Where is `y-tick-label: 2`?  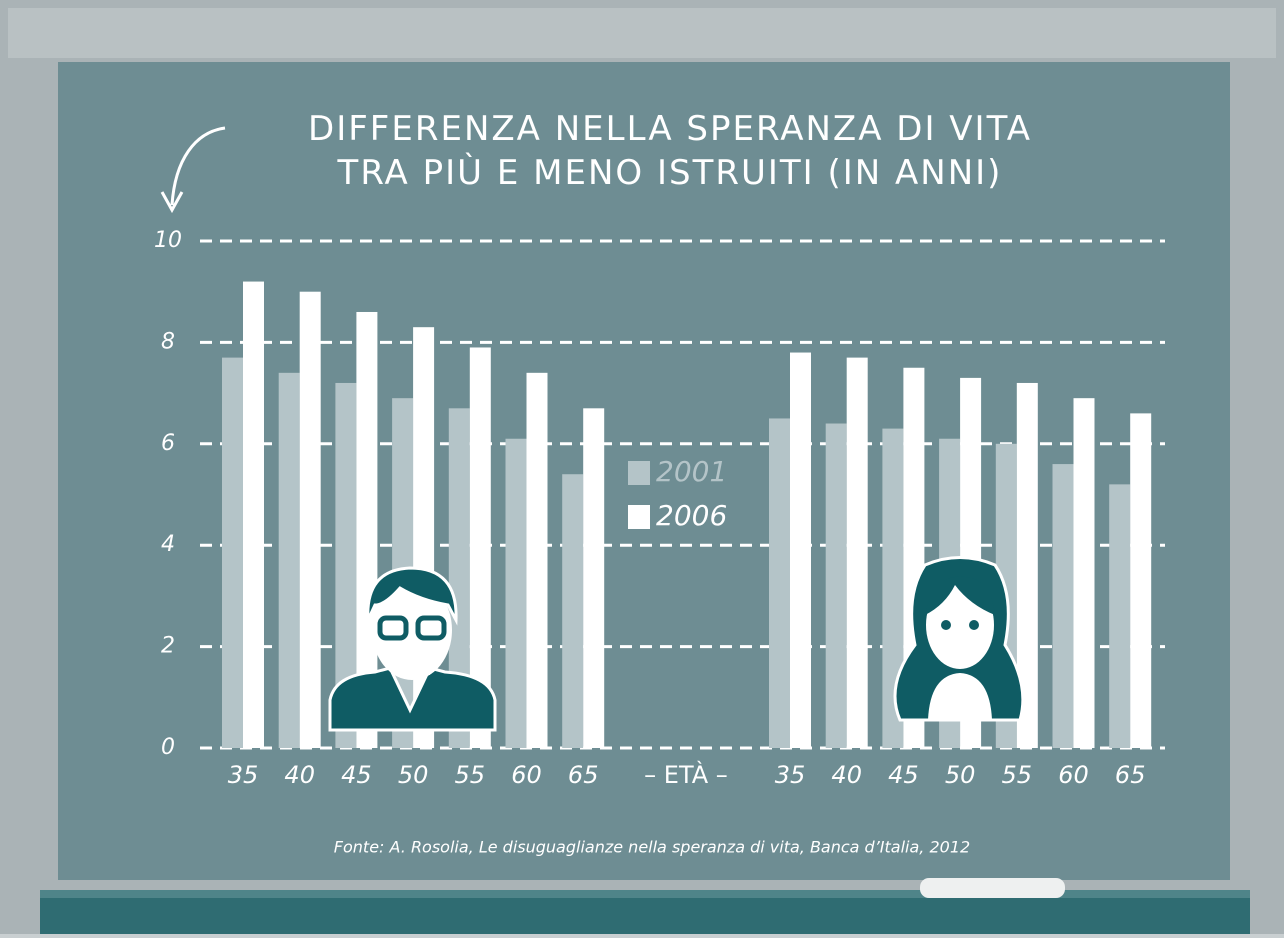
y-tick-label: 2 is located at coordinates (168, 646).